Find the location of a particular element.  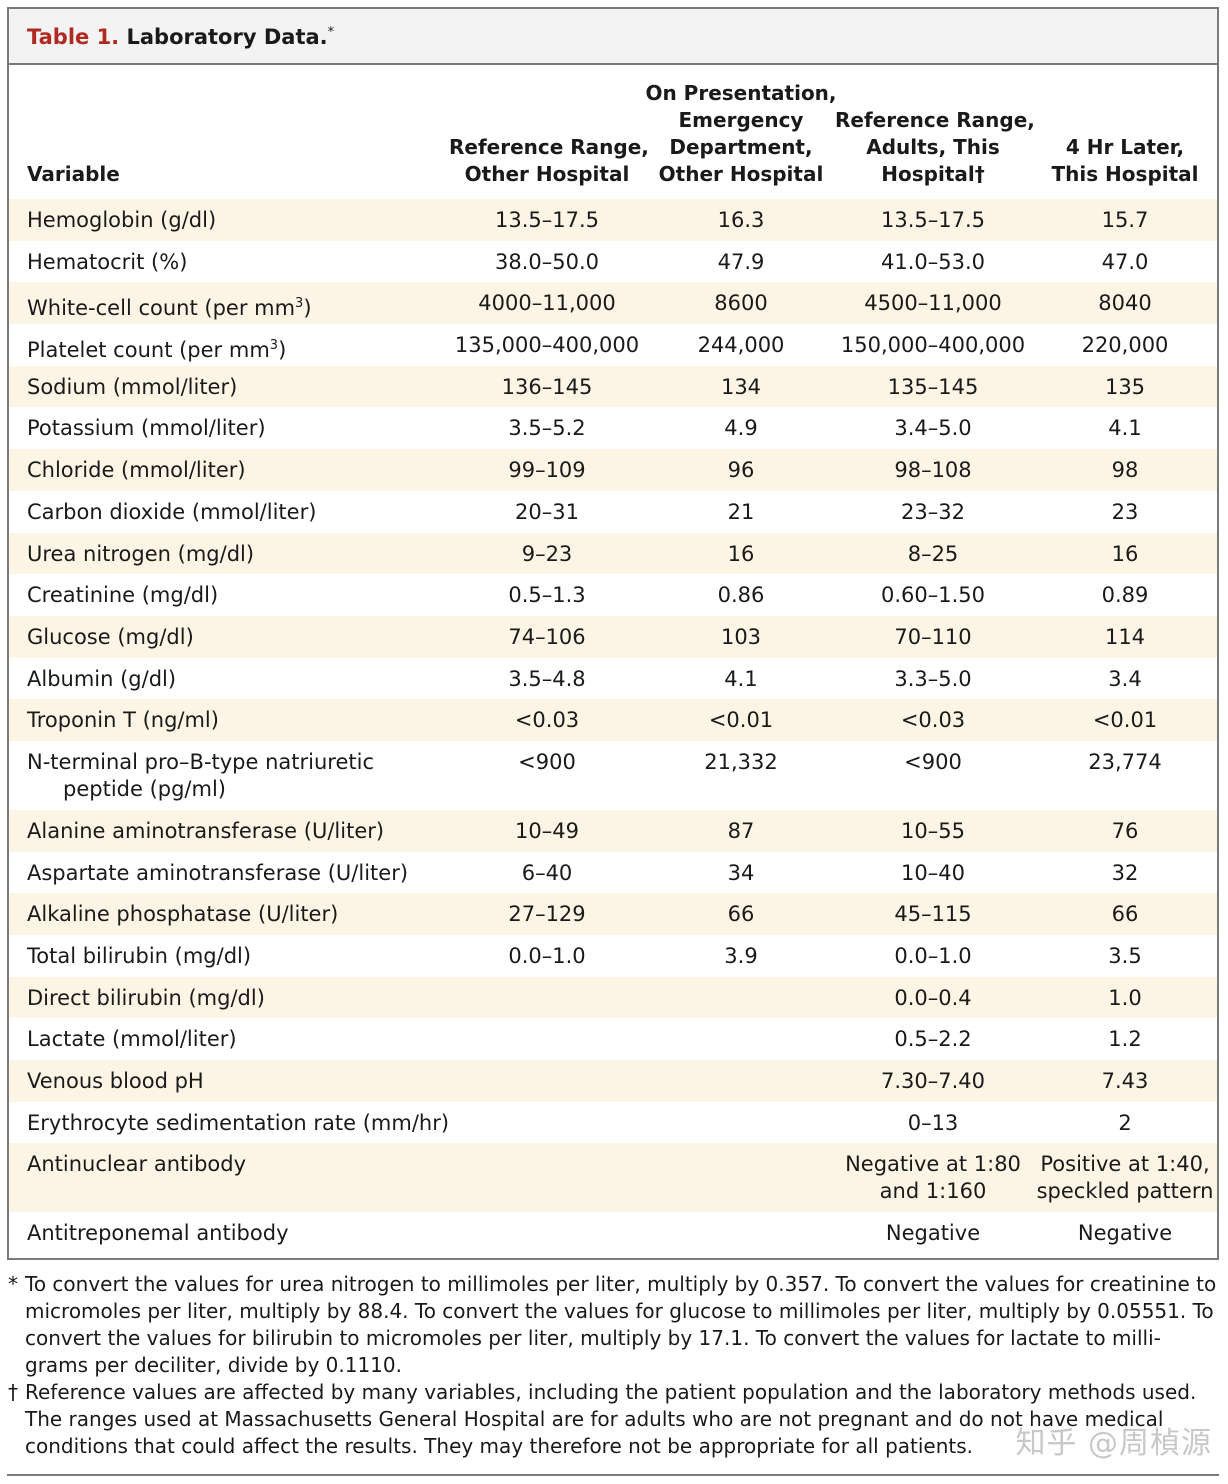

cell-presentation: 3.9 is located at coordinates (741, 956).